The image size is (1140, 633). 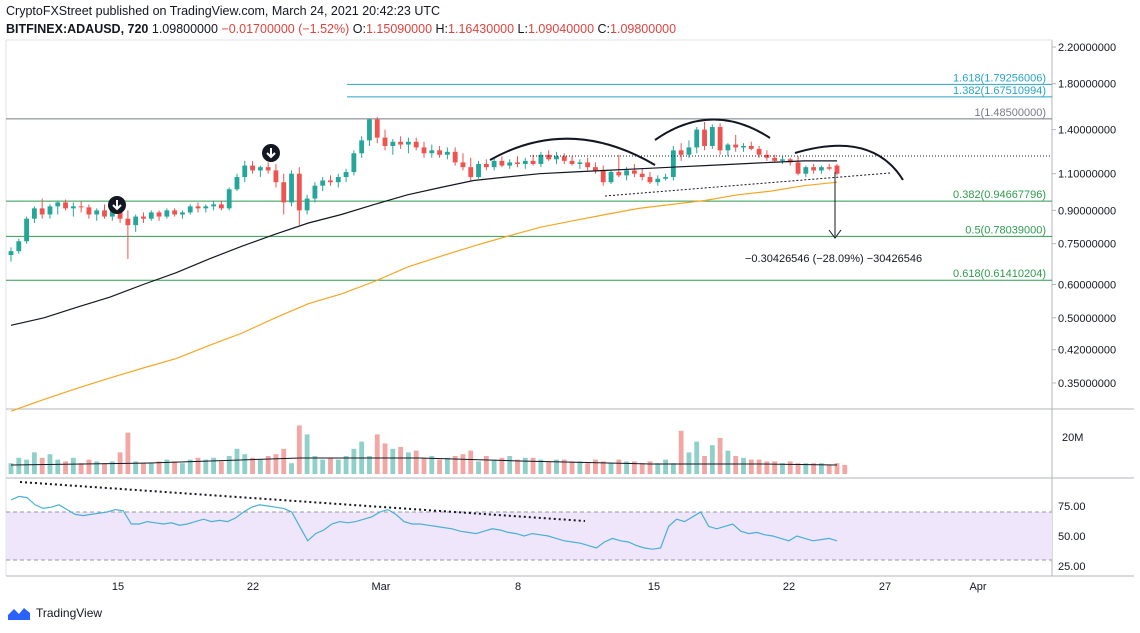 I want to click on y-tick-label: 2.20000000, so click(x=1087, y=48).